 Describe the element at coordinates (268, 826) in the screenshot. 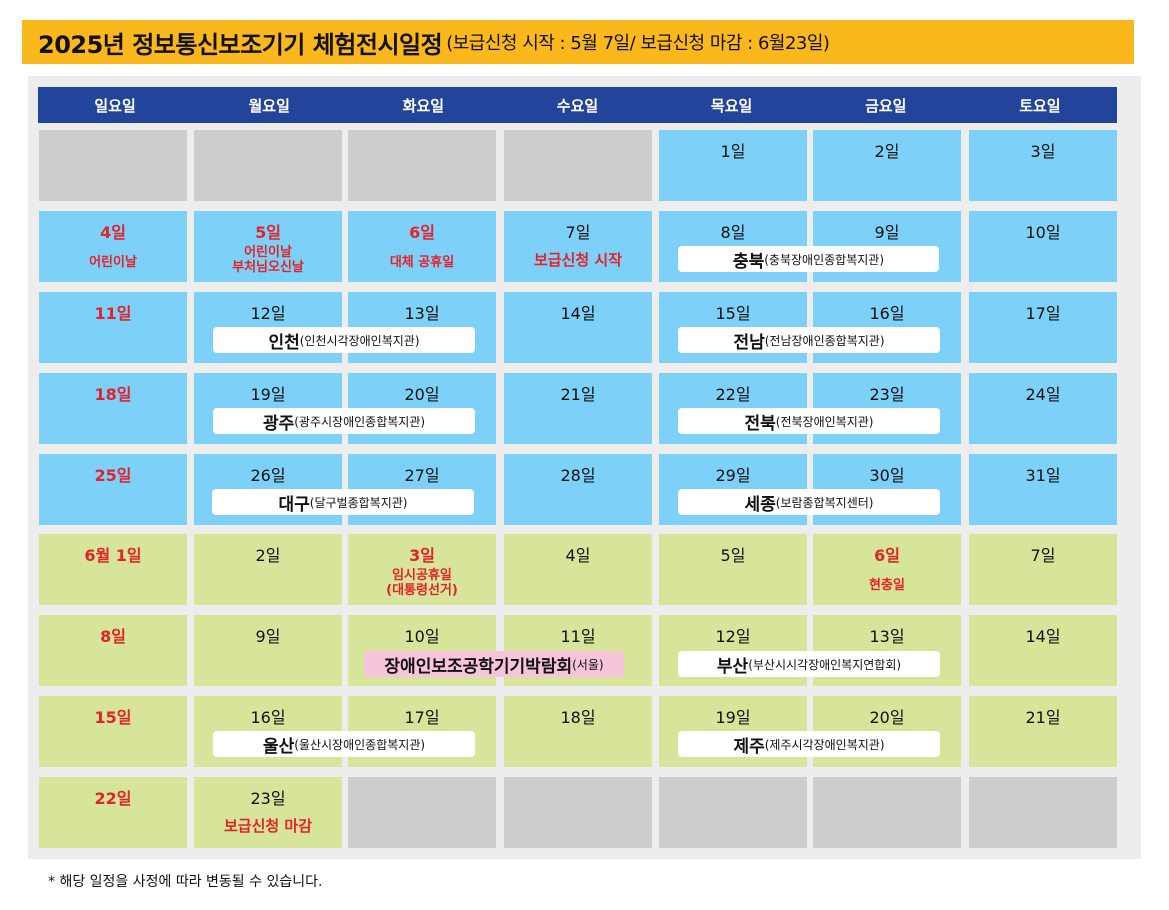

I see `application-end-note: 보급신청 마감` at that location.